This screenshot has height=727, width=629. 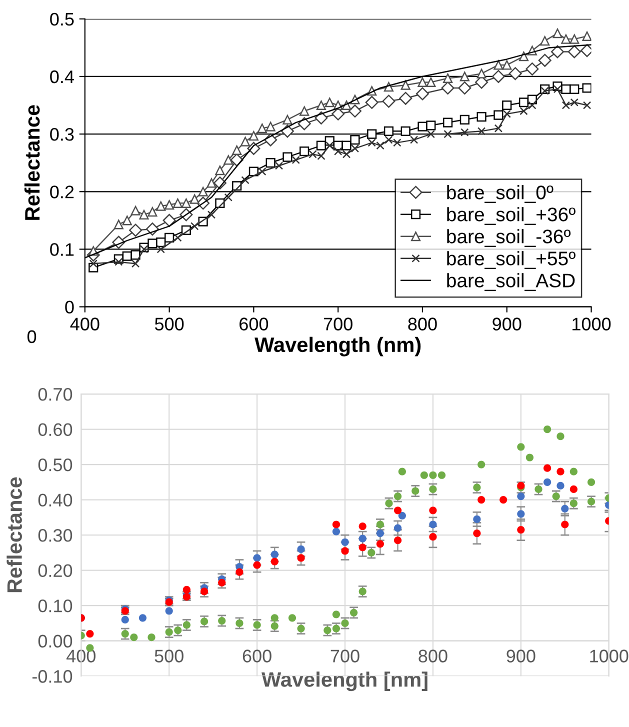 I want to click on x-tick-label: 800, so click(x=433, y=656).